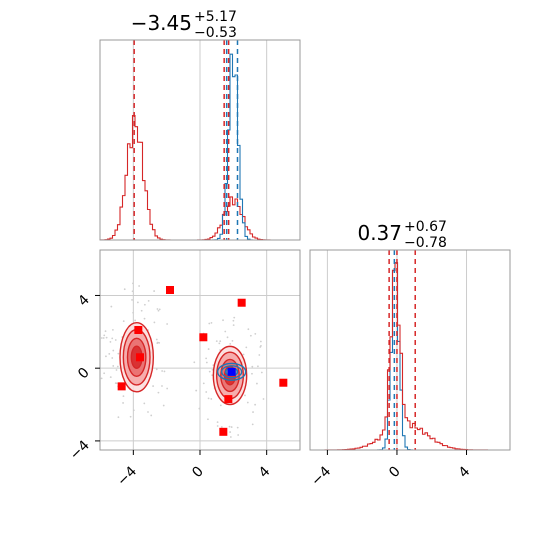 The width and height of the screenshot is (550, 550). What do you see at coordinates (215, 33) in the screenshot?
I see `panel-title-lower-error: −0.53` at bounding box center [215, 33].